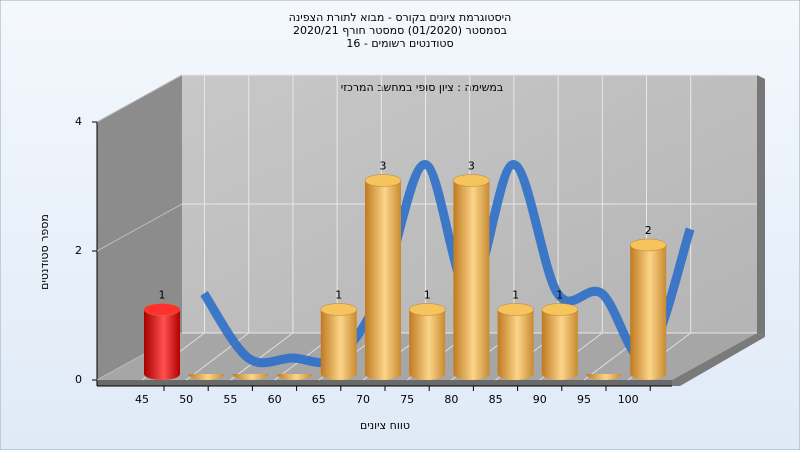  Describe the element at coordinates (363, 399) in the screenshot. I see `x-tick-label: 70` at that location.